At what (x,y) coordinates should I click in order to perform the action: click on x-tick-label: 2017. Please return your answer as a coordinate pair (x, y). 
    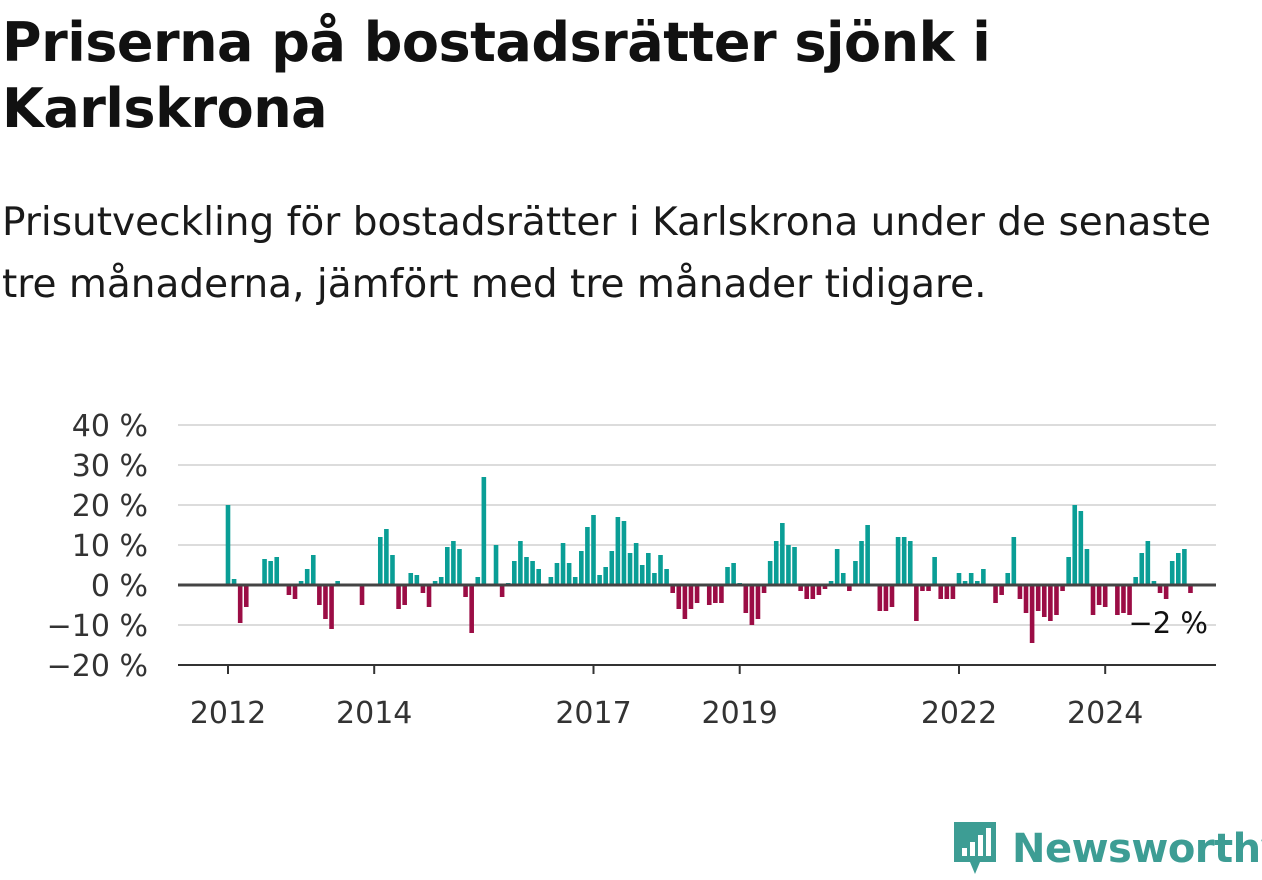
    Looking at the image, I should click on (593, 713).